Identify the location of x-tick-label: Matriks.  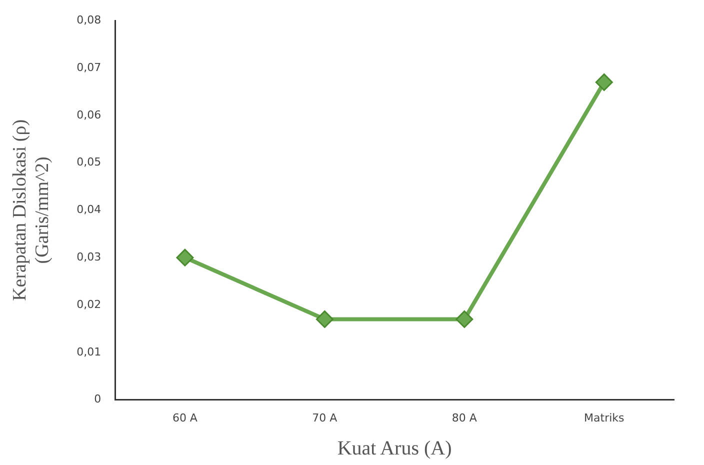
(604, 417).